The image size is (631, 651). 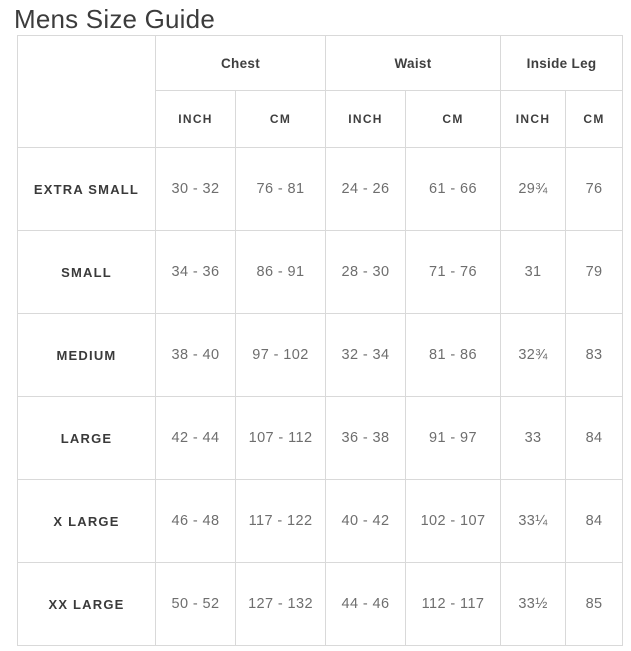 What do you see at coordinates (366, 272) in the screenshot?
I see `cell-waist-inch: 28 - 30` at bounding box center [366, 272].